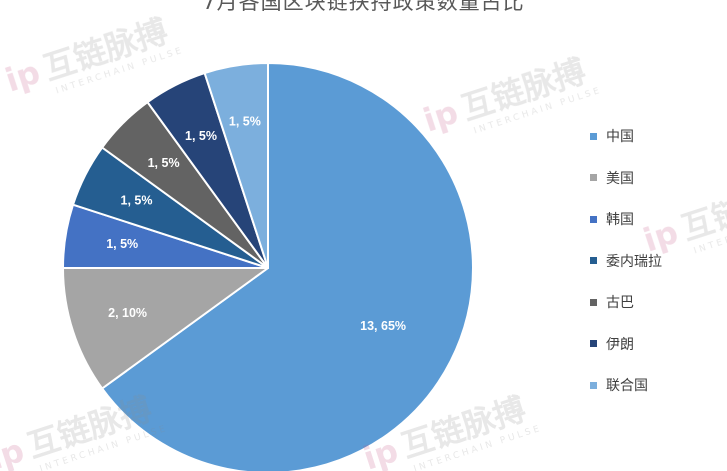  I want to click on legend-item: 中国, so click(655, 136).